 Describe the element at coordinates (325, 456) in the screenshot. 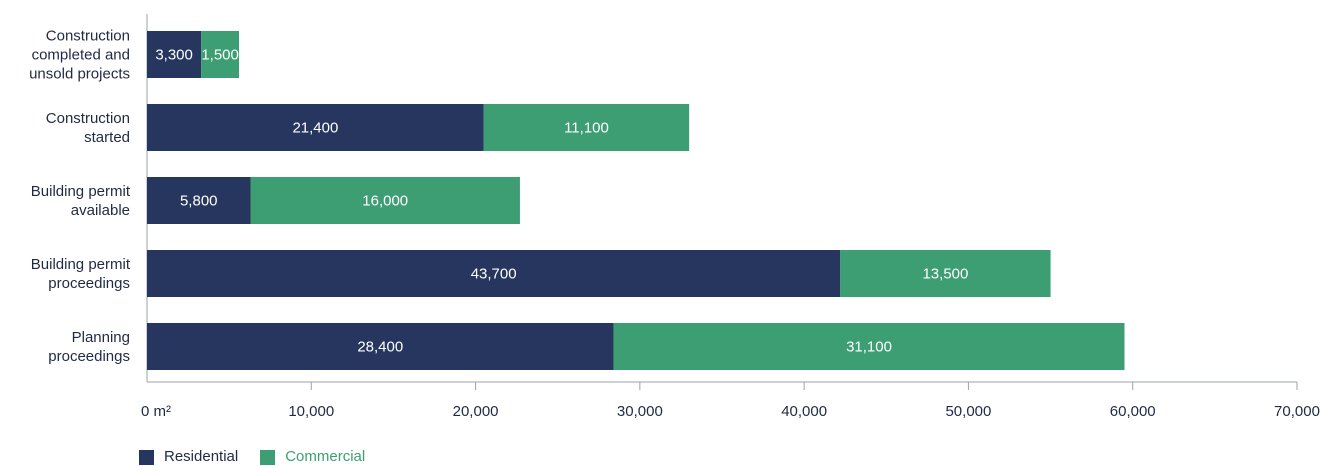

I see `legend-label-commercial: Commercial` at that location.